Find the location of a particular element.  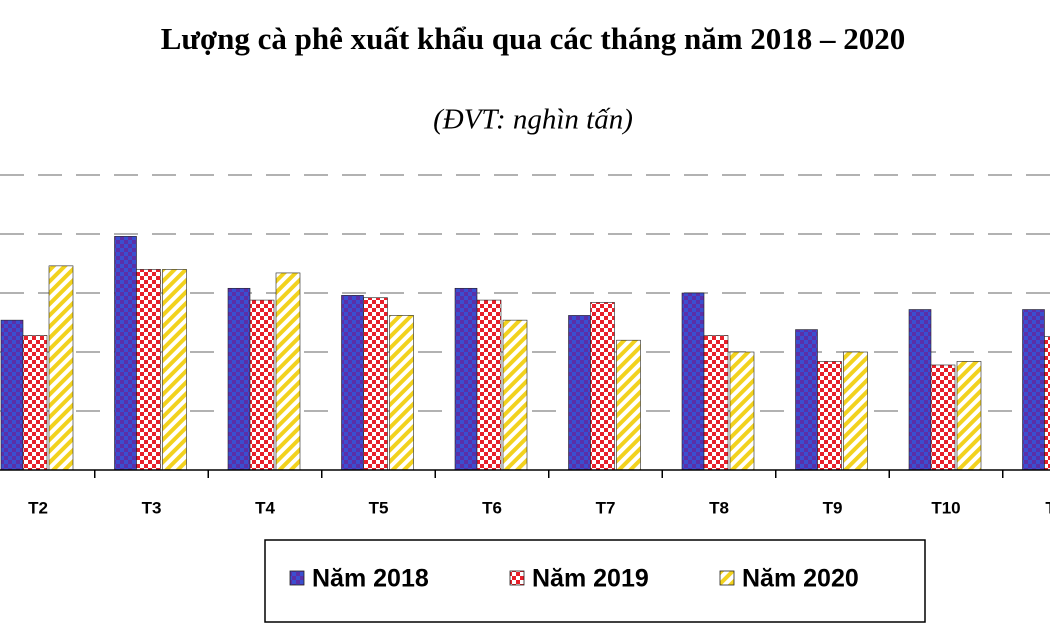

x-tick-label: T9 is located at coordinates (833, 507).